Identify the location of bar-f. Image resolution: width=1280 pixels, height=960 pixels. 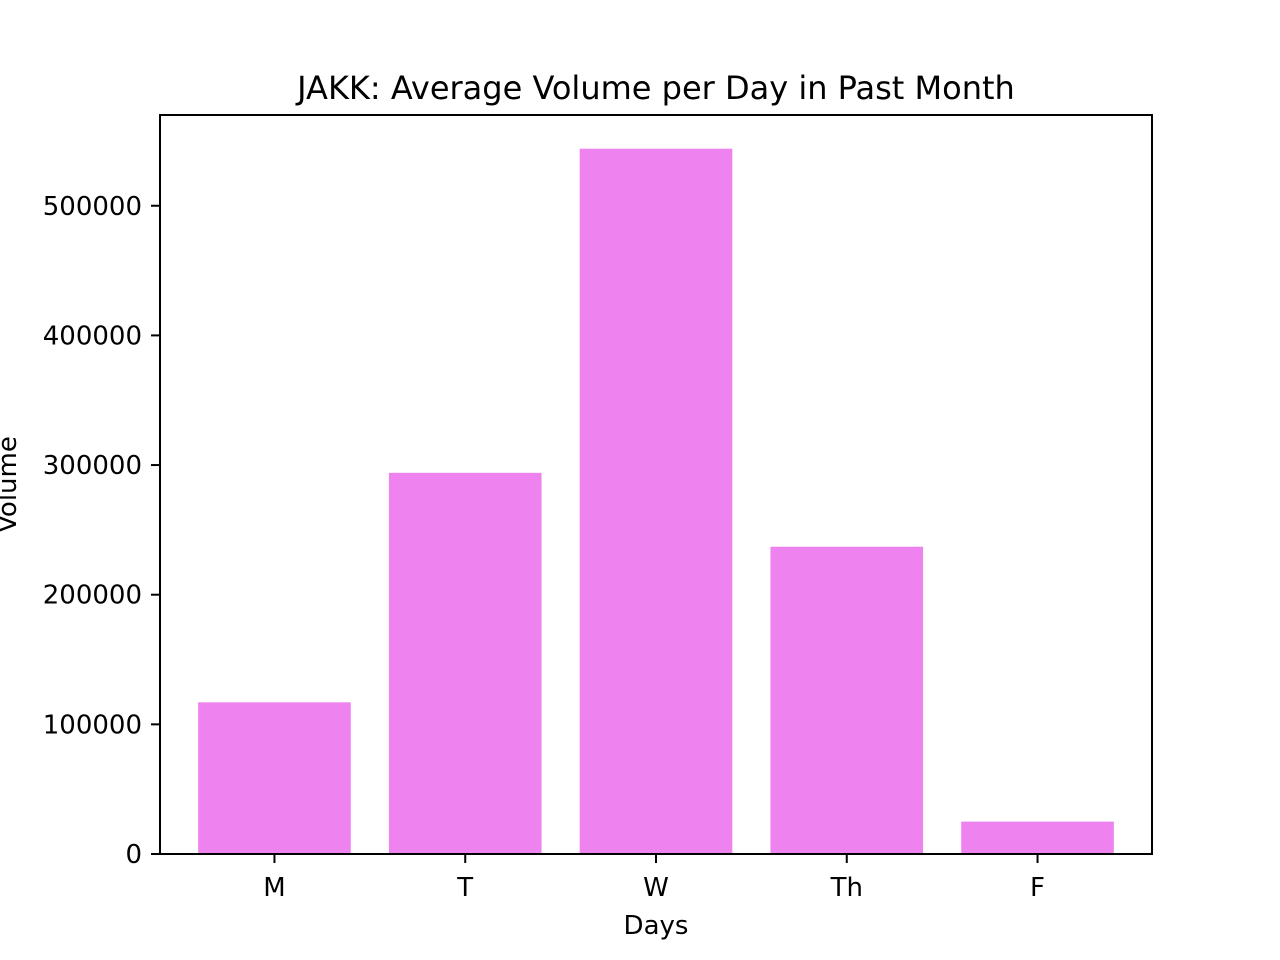
(1037, 837).